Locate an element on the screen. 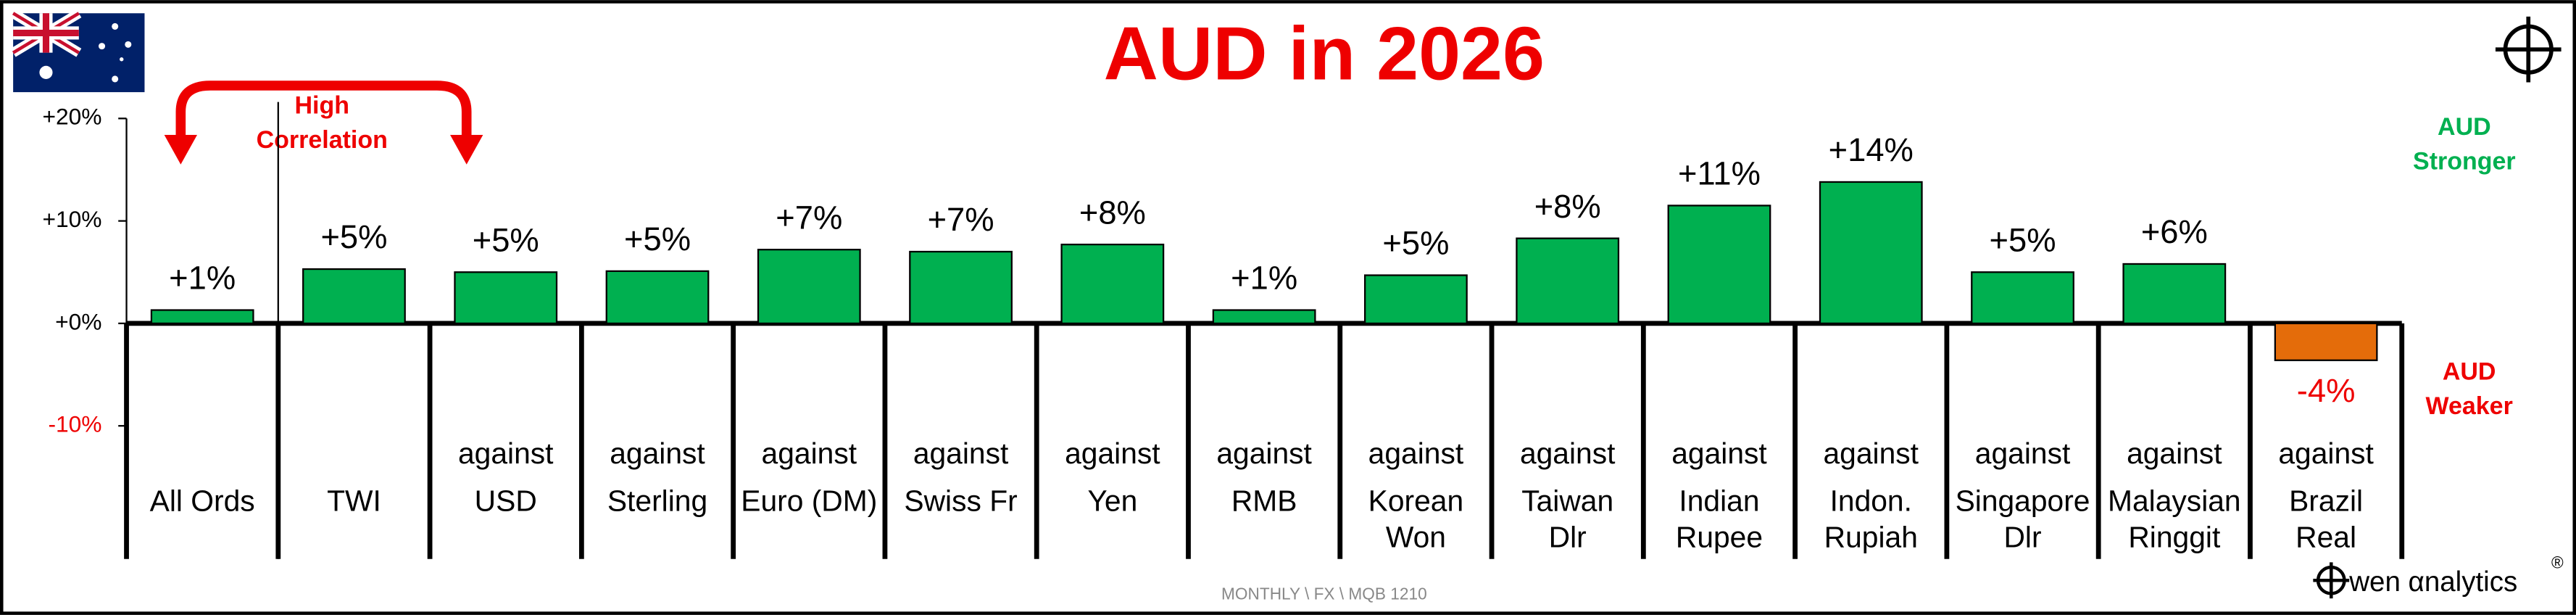 The width and height of the screenshot is (2576, 615). x-tick-label: Rupee is located at coordinates (1719, 536).